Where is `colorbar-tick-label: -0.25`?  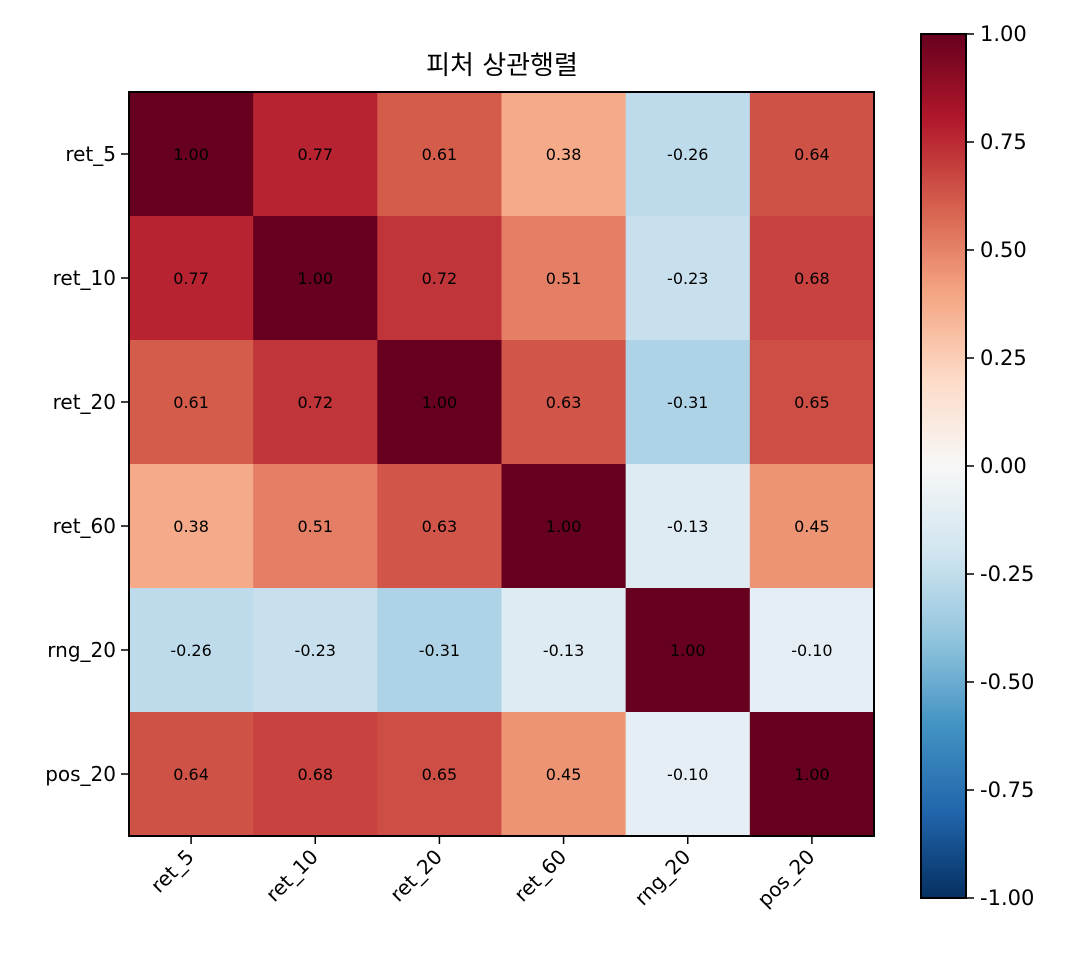
colorbar-tick-label: -0.25 is located at coordinates (1007, 574).